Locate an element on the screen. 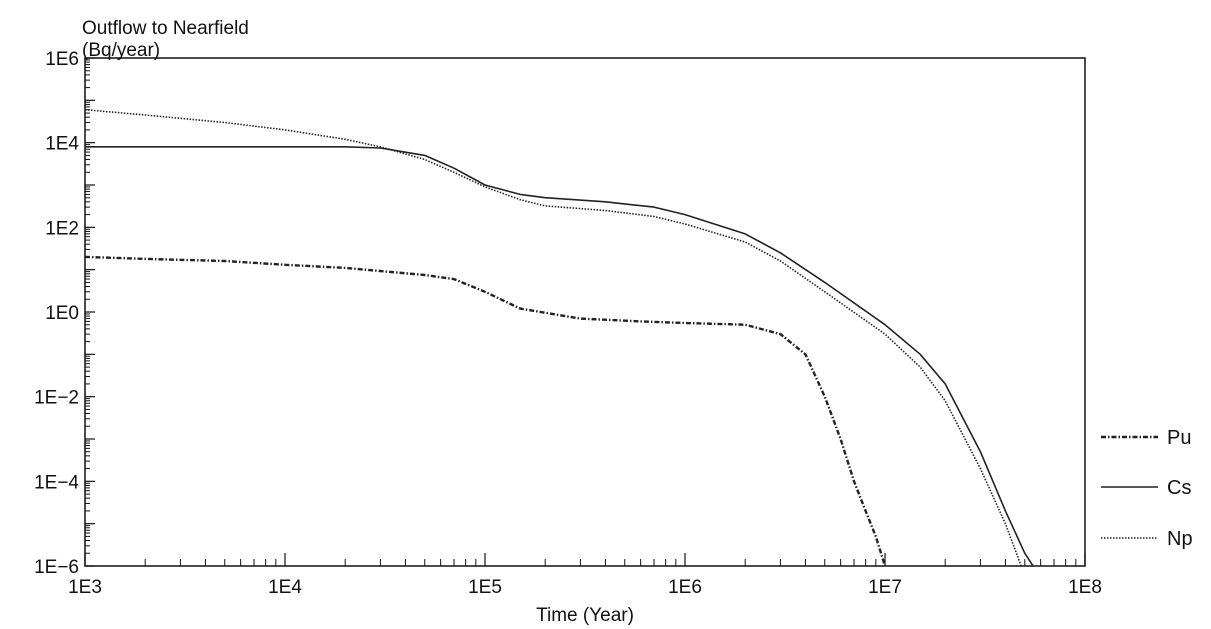 This screenshot has height=629, width=1211. y-tick-label: 1E2 is located at coordinates (62, 228).